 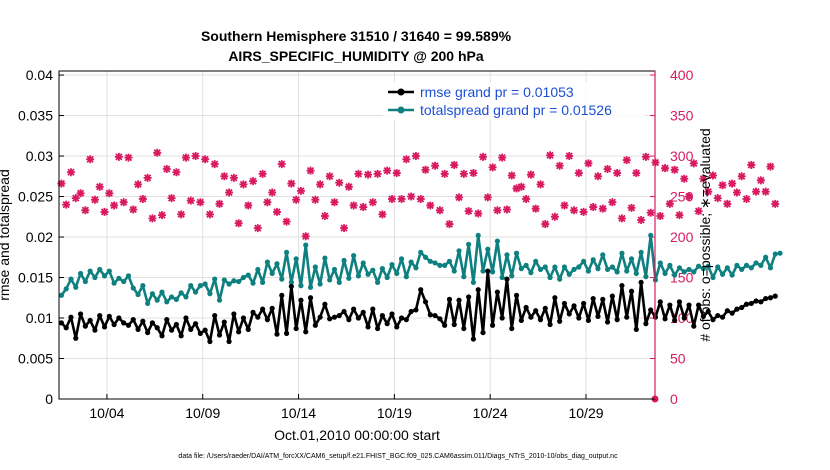 What do you see at coordinates (49, 399) in the screenshot?
I see `y-tick-label: 0` at bounding box center [49, 399].